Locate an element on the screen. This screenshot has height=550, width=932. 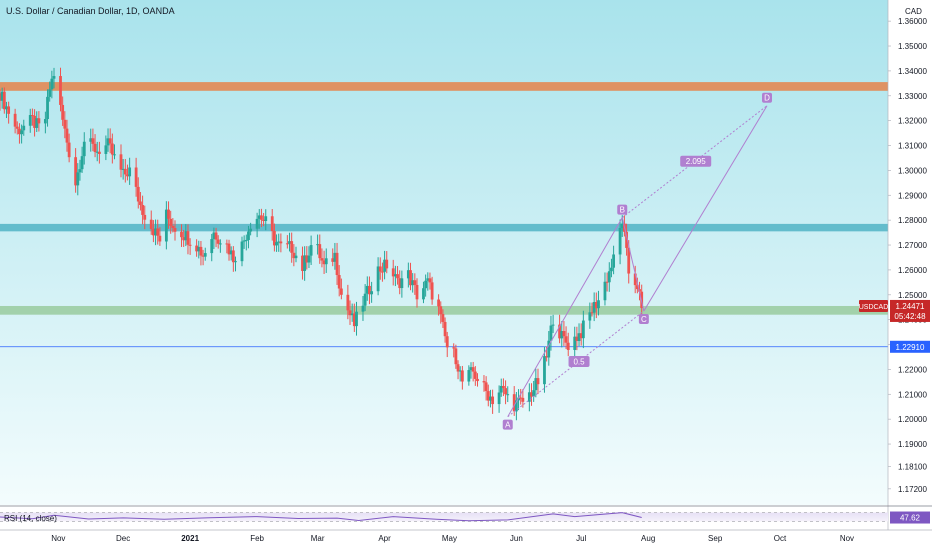
symbol-tag is located at coordinates (873, 305).